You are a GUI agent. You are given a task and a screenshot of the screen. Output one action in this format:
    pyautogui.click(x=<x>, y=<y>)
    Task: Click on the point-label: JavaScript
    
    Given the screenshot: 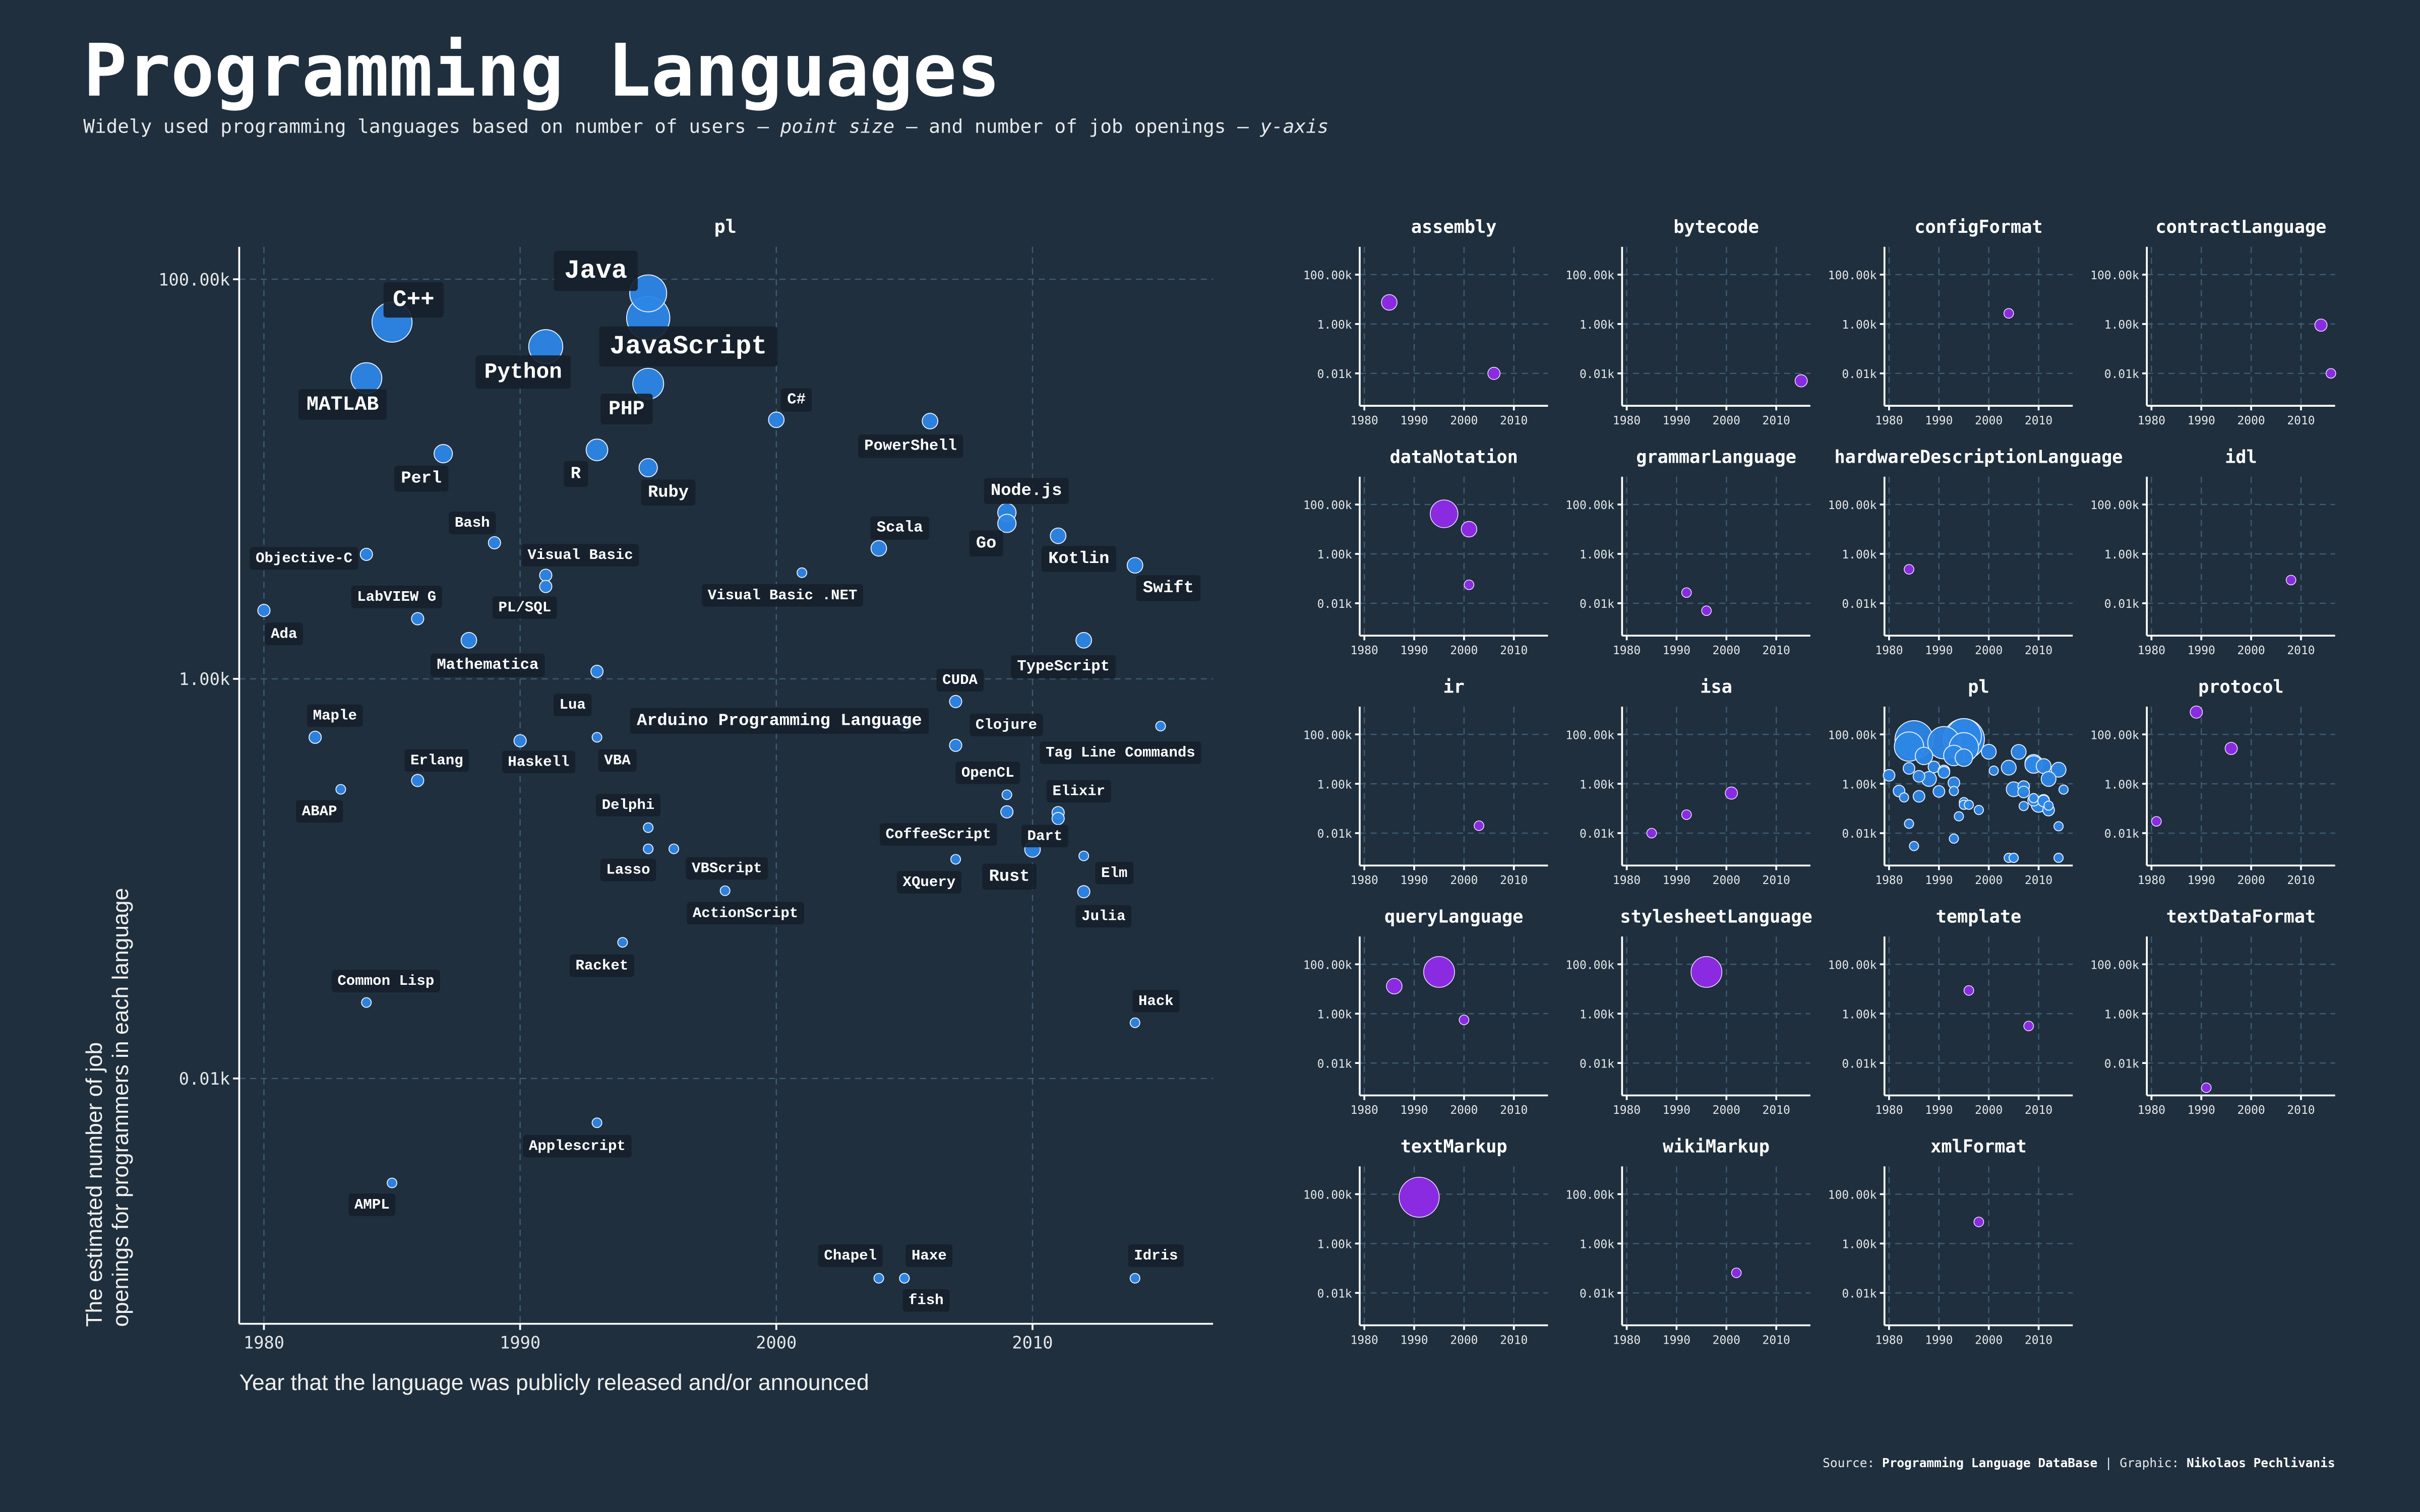 What is the action you would take?
    pyautogui.click(x=688, y=346)
    